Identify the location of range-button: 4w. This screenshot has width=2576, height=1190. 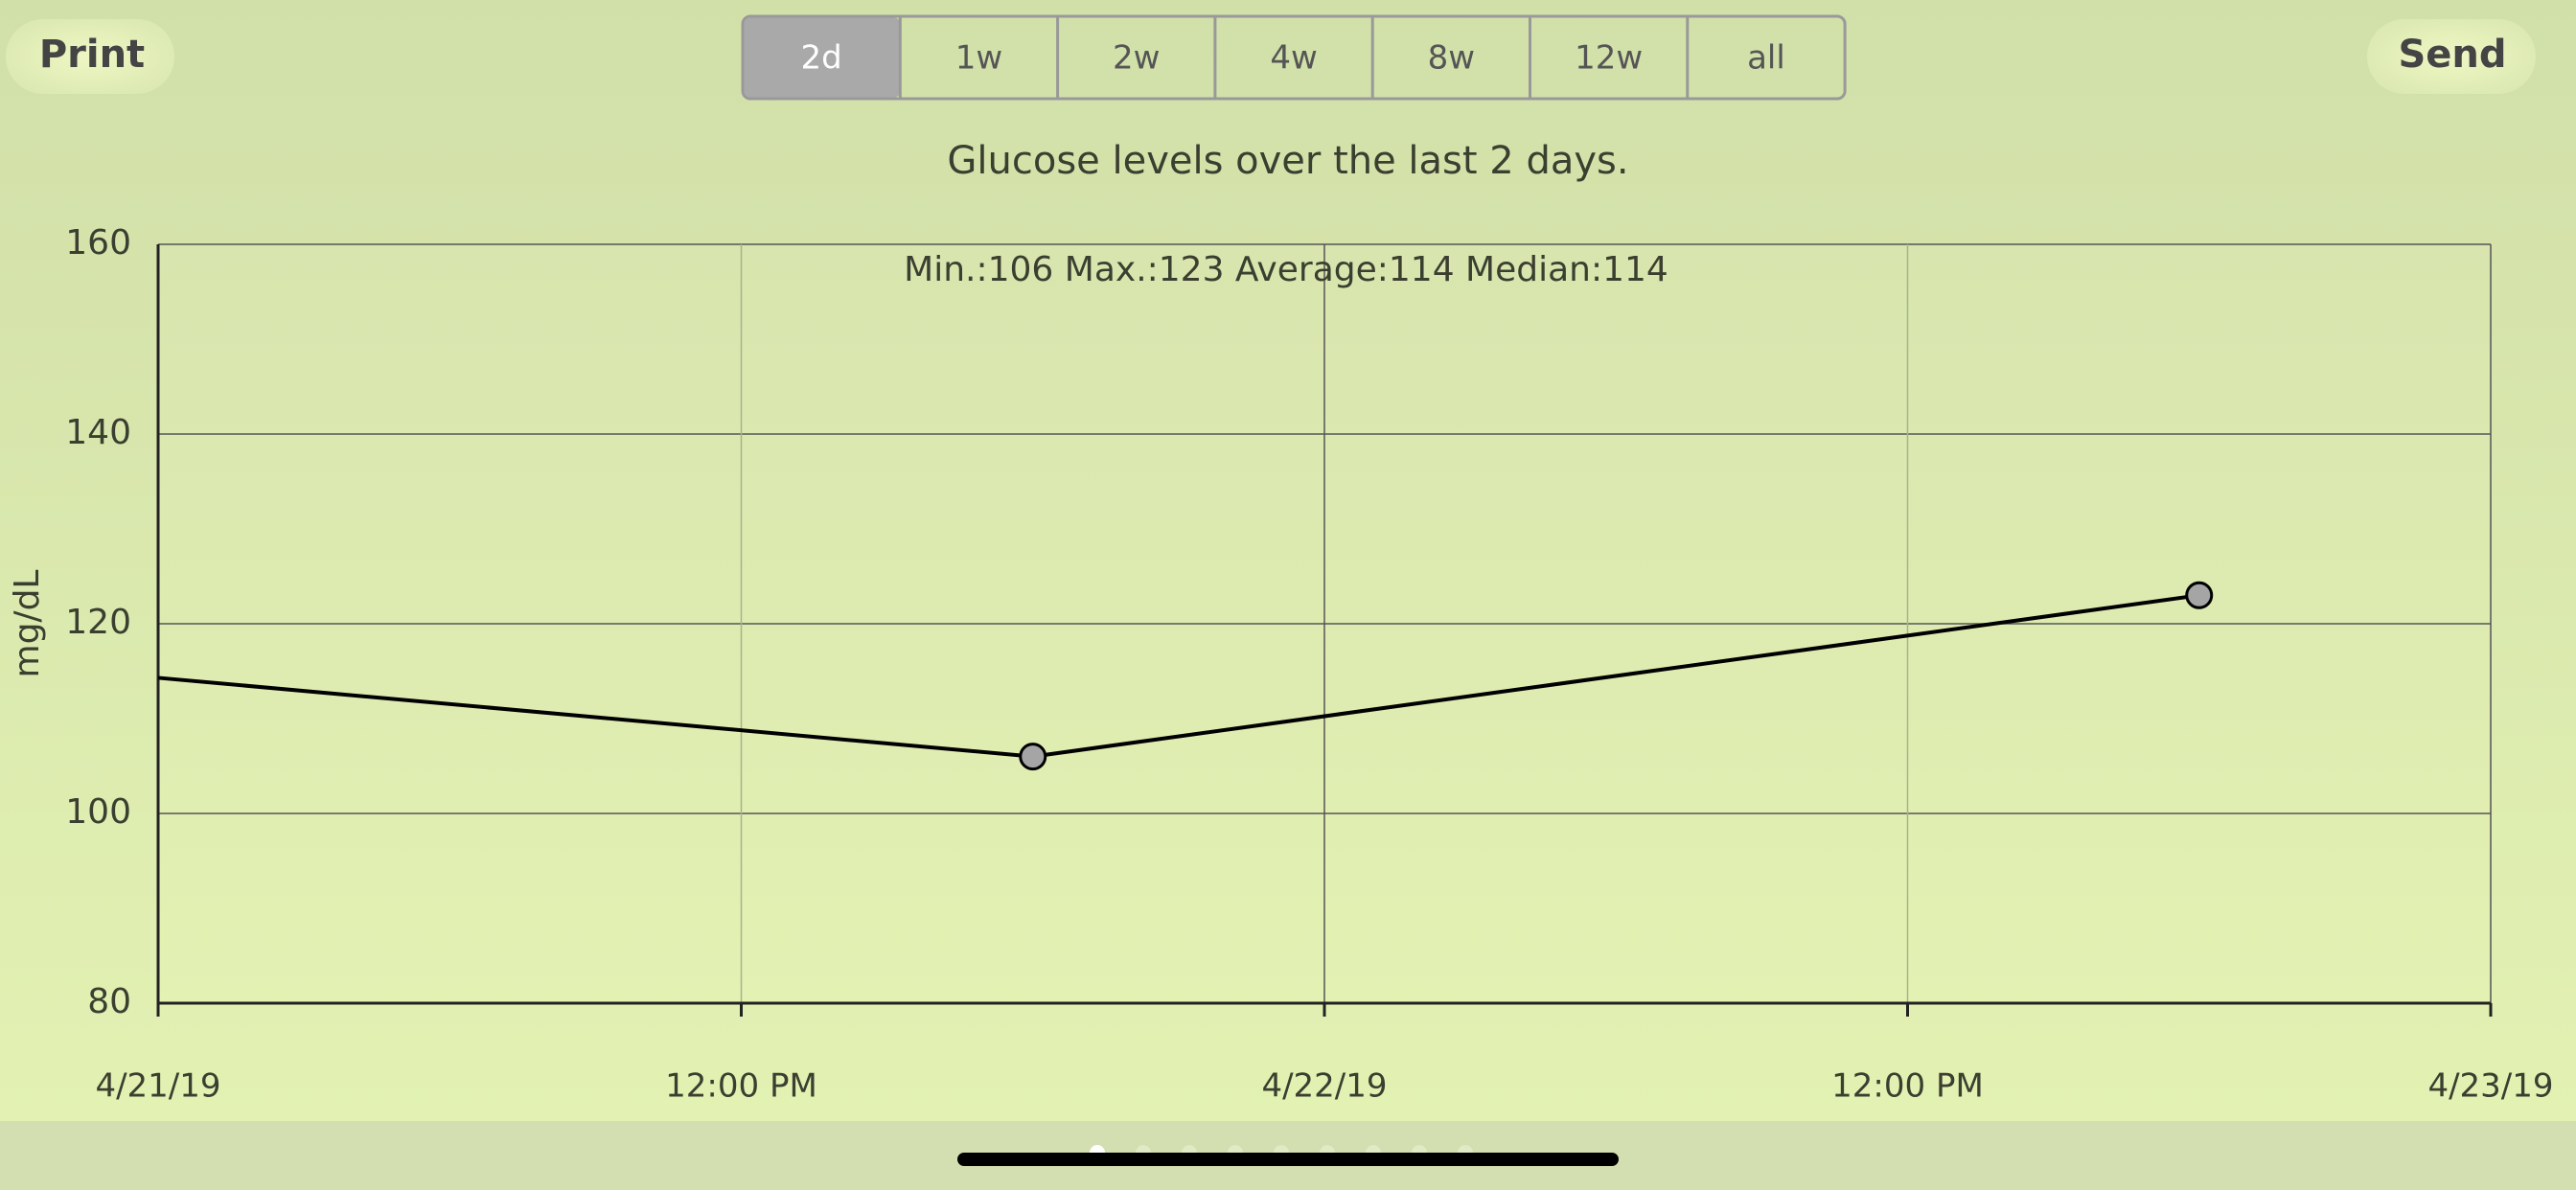
(1293, 59).